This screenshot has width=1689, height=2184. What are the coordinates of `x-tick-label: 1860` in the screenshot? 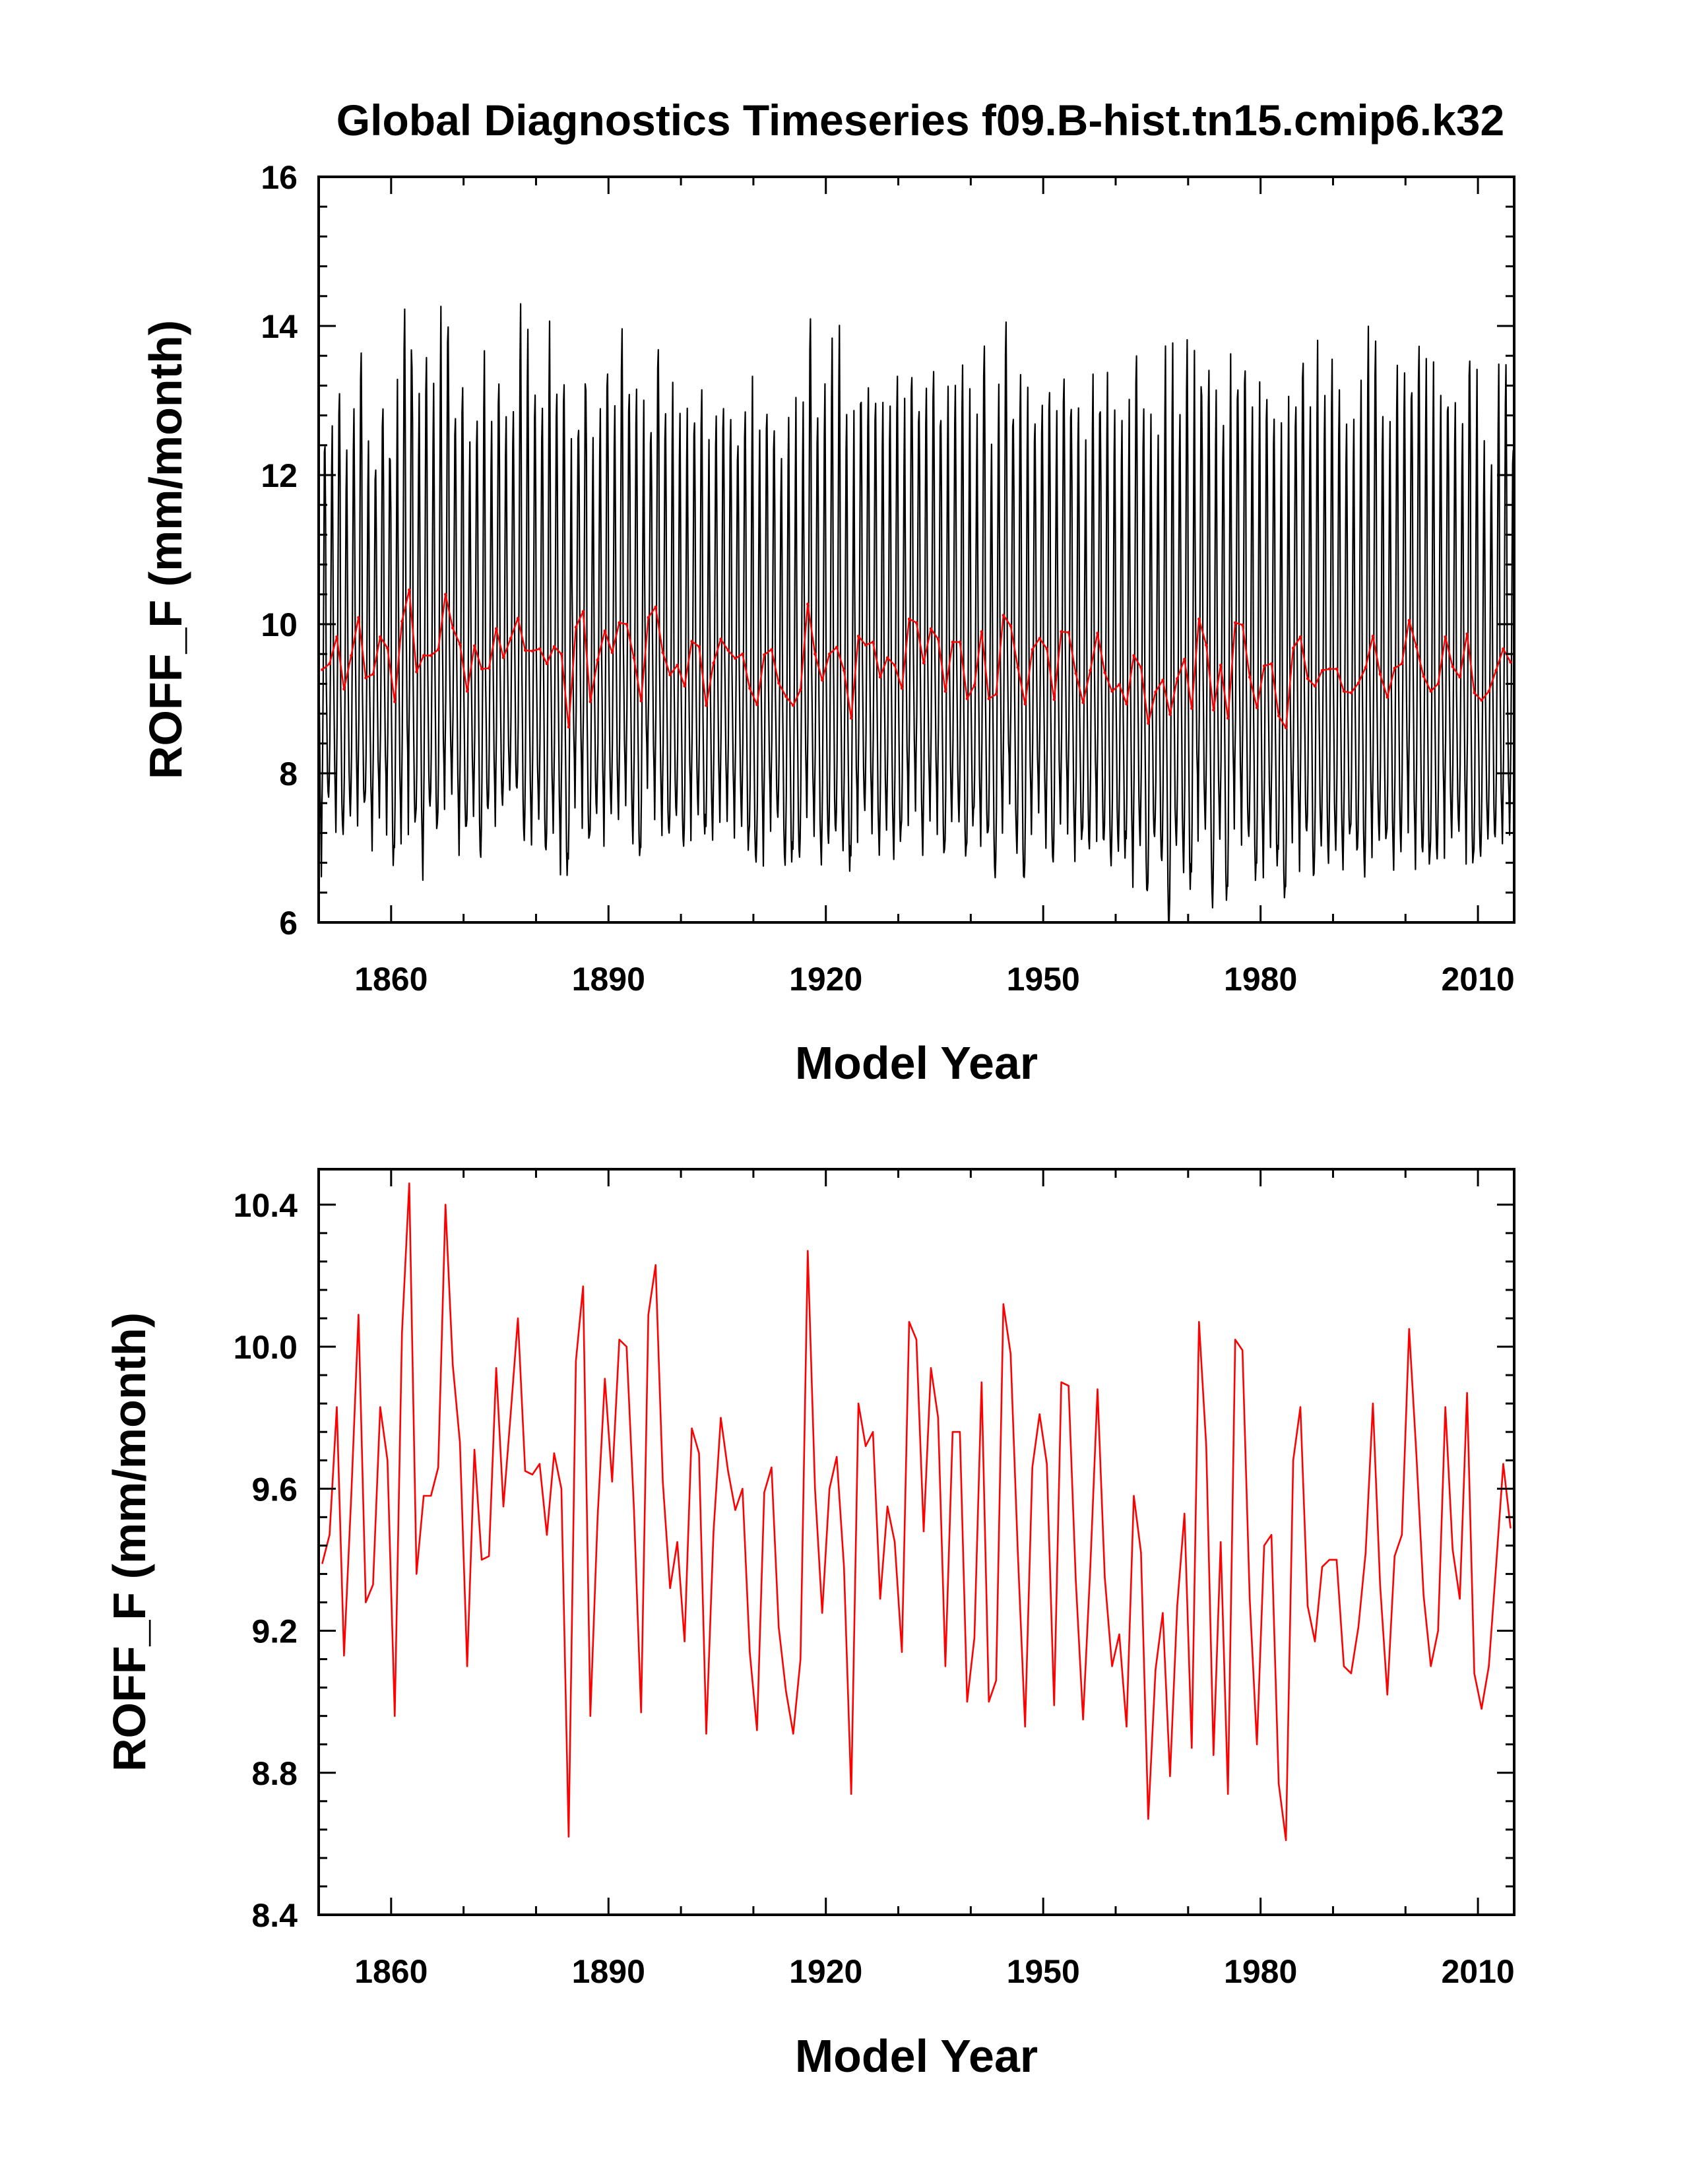 It's located at (391, 1971).